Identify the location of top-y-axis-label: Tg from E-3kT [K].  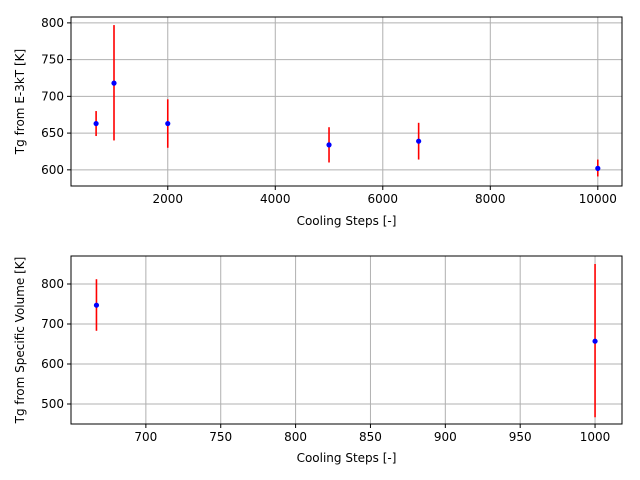
(20, 102).